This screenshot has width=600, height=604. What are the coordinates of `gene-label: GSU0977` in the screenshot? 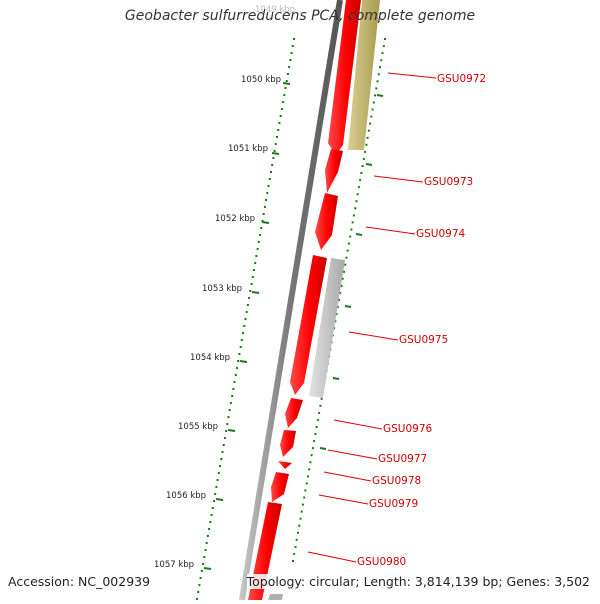 It's located at (402, 459).